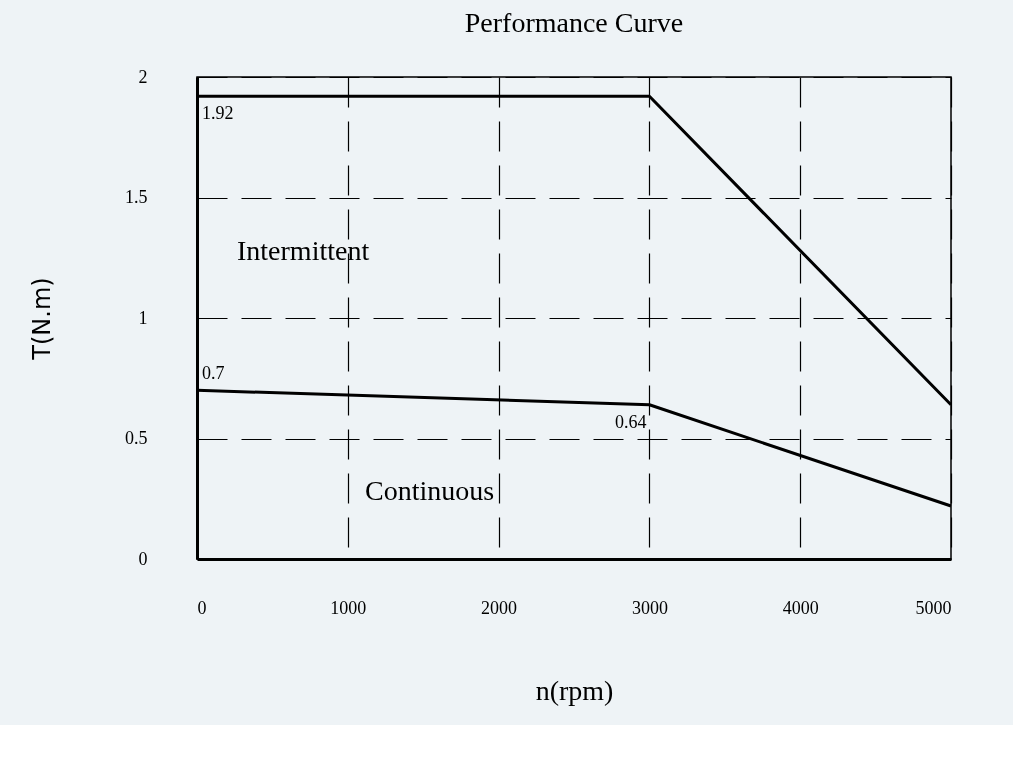 The image size is (1013, 773). What do you see at coordinates (143, 317) in the screenshot?
I see `y-tick-label: 1` at bounding box center [143, 317].